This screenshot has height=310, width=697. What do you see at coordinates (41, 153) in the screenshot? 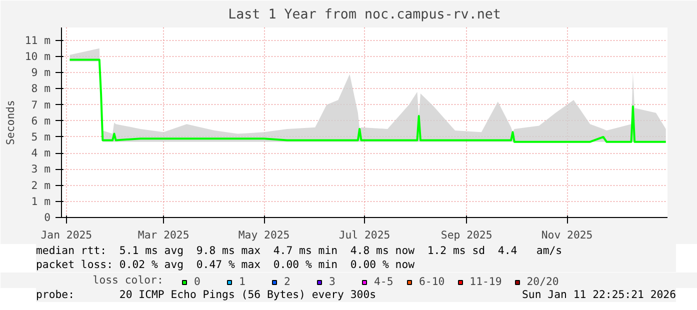
I see `y-tick-label: 4 m` at bounding box center [41, 153].